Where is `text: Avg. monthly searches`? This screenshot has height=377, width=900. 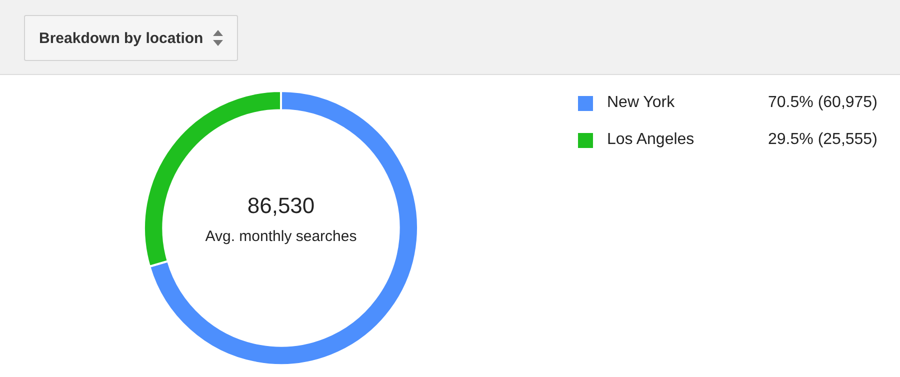
text: Avg. monthly searches is located at coordinates (281, 237).